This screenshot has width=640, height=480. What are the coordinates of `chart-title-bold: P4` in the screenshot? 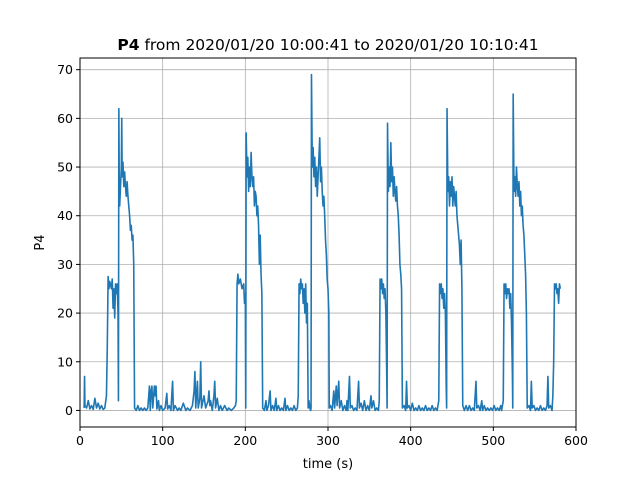 It's located at (128, 45).